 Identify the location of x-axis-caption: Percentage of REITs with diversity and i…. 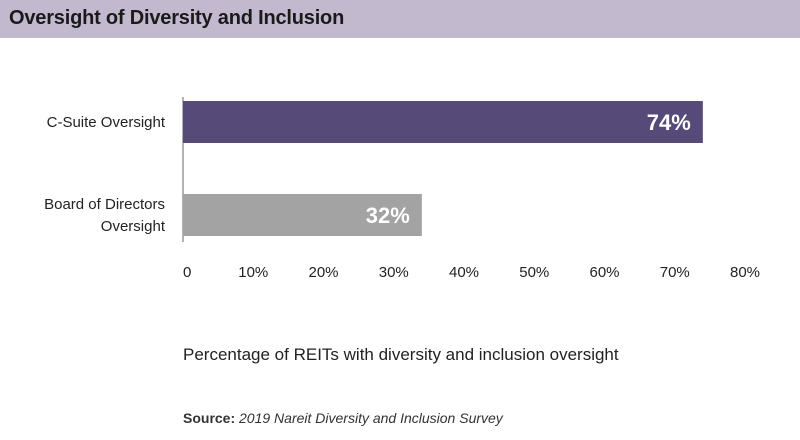
(401, 354).